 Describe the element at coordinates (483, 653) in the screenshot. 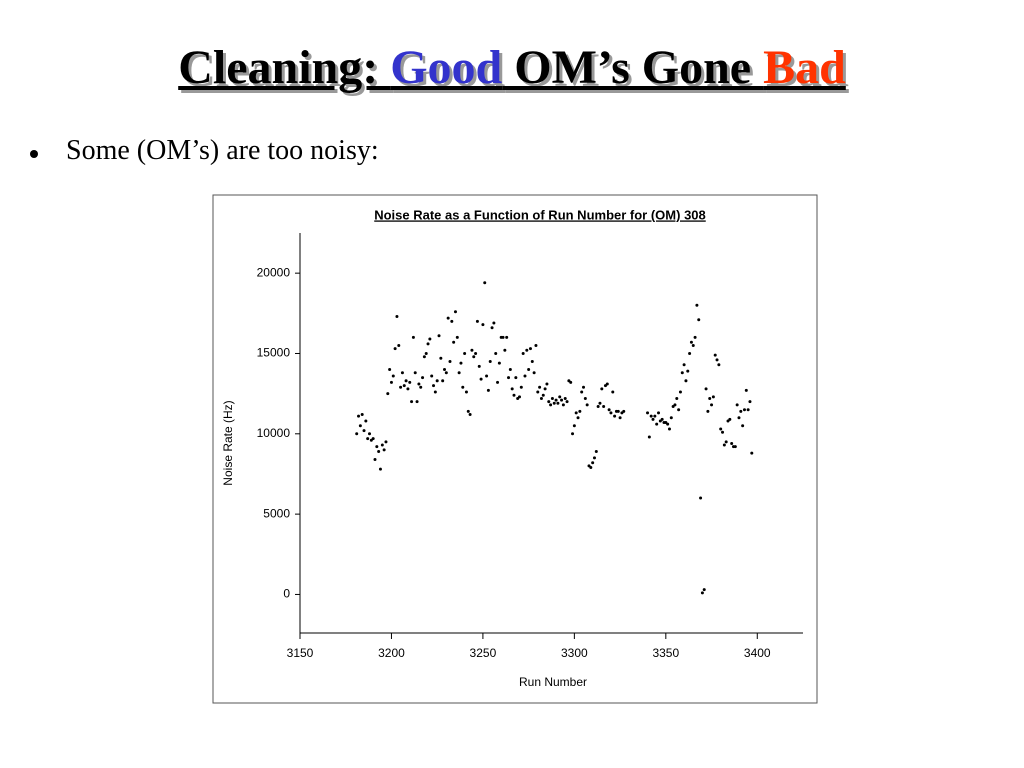

I see `x-tick-label: 3250` at that location.